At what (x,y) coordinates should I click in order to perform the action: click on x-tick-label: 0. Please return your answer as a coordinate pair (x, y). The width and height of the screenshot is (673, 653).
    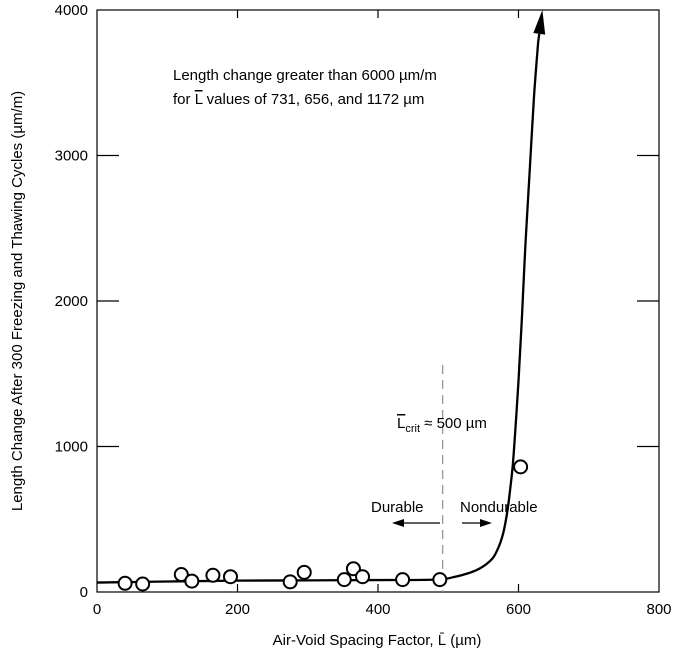
    Looking at the image, I should click on (97, 609).